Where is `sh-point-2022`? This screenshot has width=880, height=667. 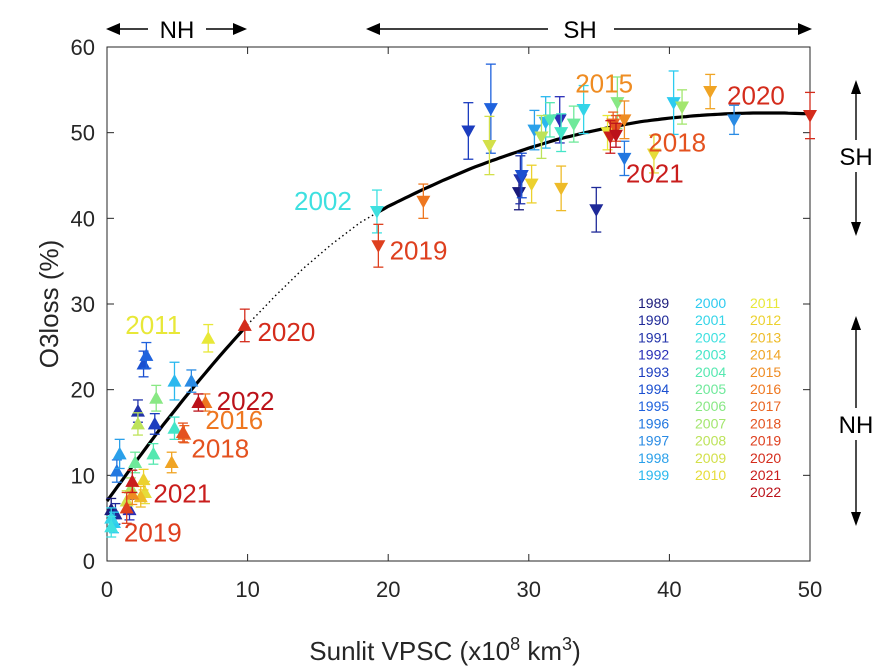 sh-point-2022 is located at coordinates (615, 135).